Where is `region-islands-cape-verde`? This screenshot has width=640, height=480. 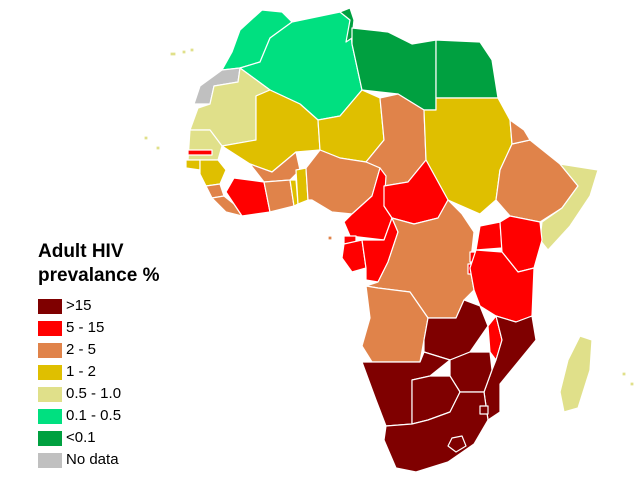 region-islands-cape-verde is located at coordinates (152, 143).